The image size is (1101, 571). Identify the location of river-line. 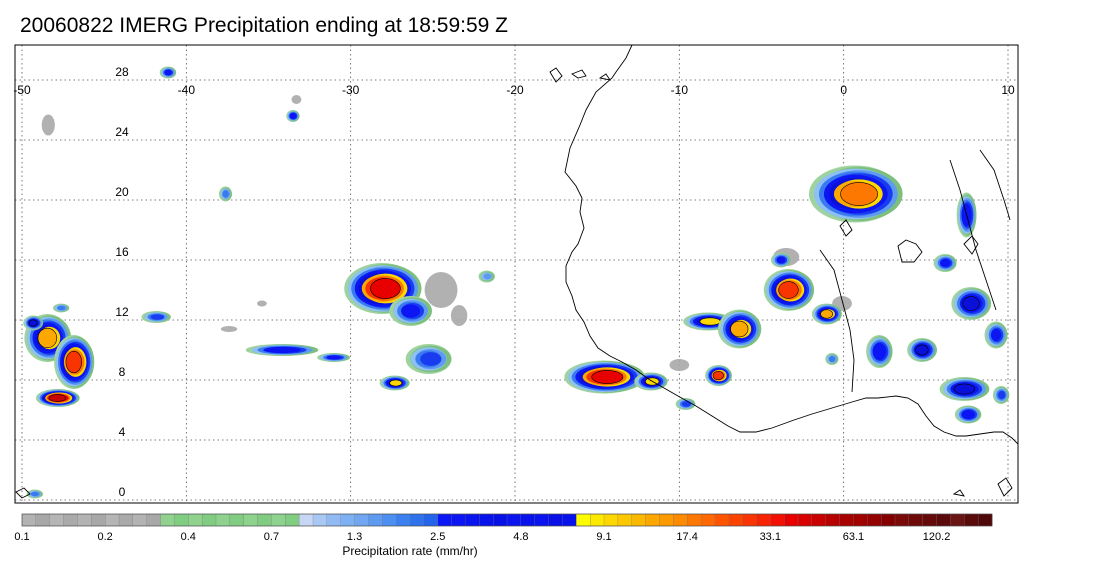
(995, 185).